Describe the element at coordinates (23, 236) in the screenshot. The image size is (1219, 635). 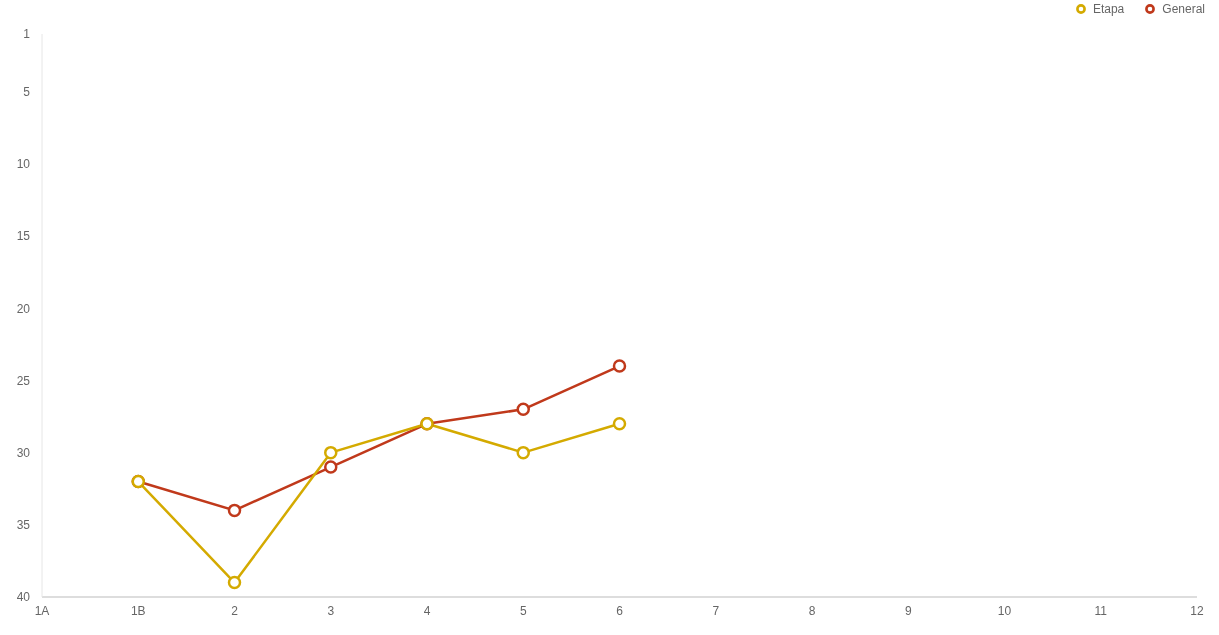
I see `y-tick-label: 15` at that location.